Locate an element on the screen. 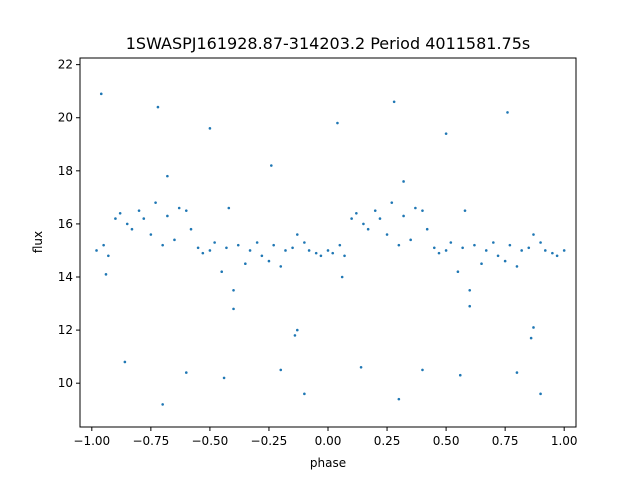 This screenshot has width=640, height=480. x-tick-label: 0.00 is located at coordinates (328, 441).